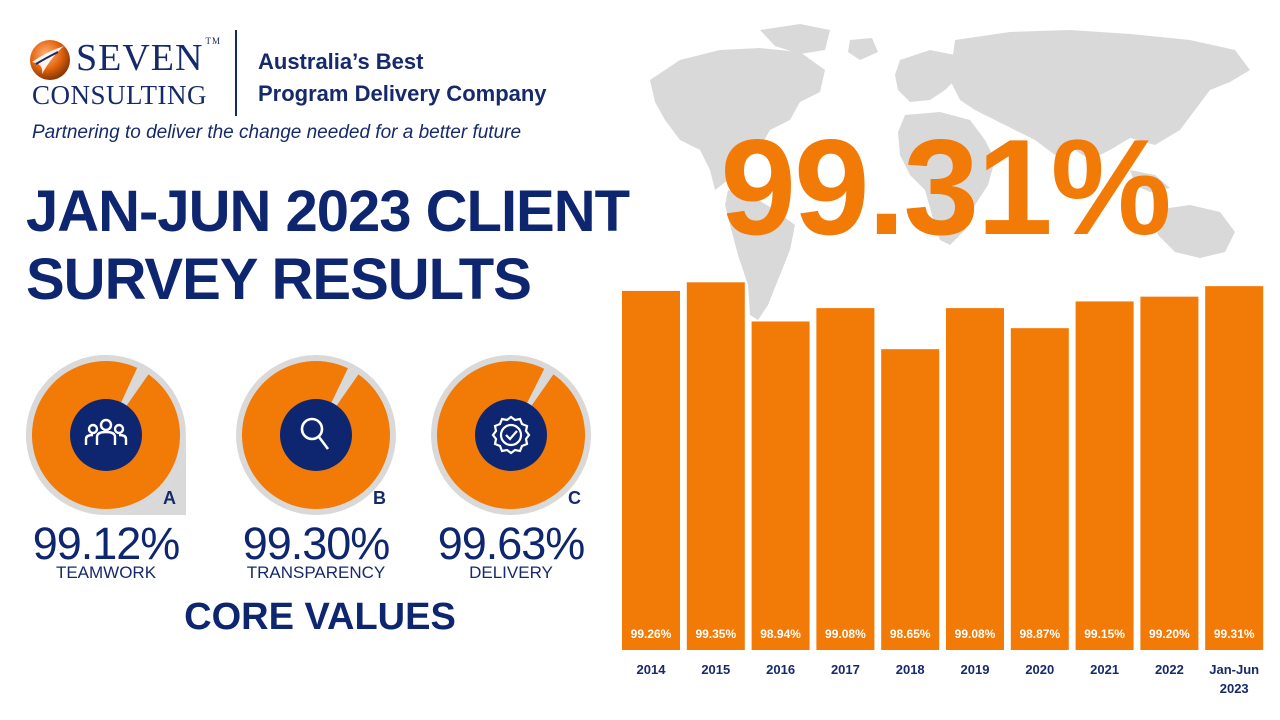 This screenshot has width=1280, height=720. What do you see at coordinates (715, 634) in the screenshot?
I see `bar-data-label: 99.35%` at bounding box center [715, 634].